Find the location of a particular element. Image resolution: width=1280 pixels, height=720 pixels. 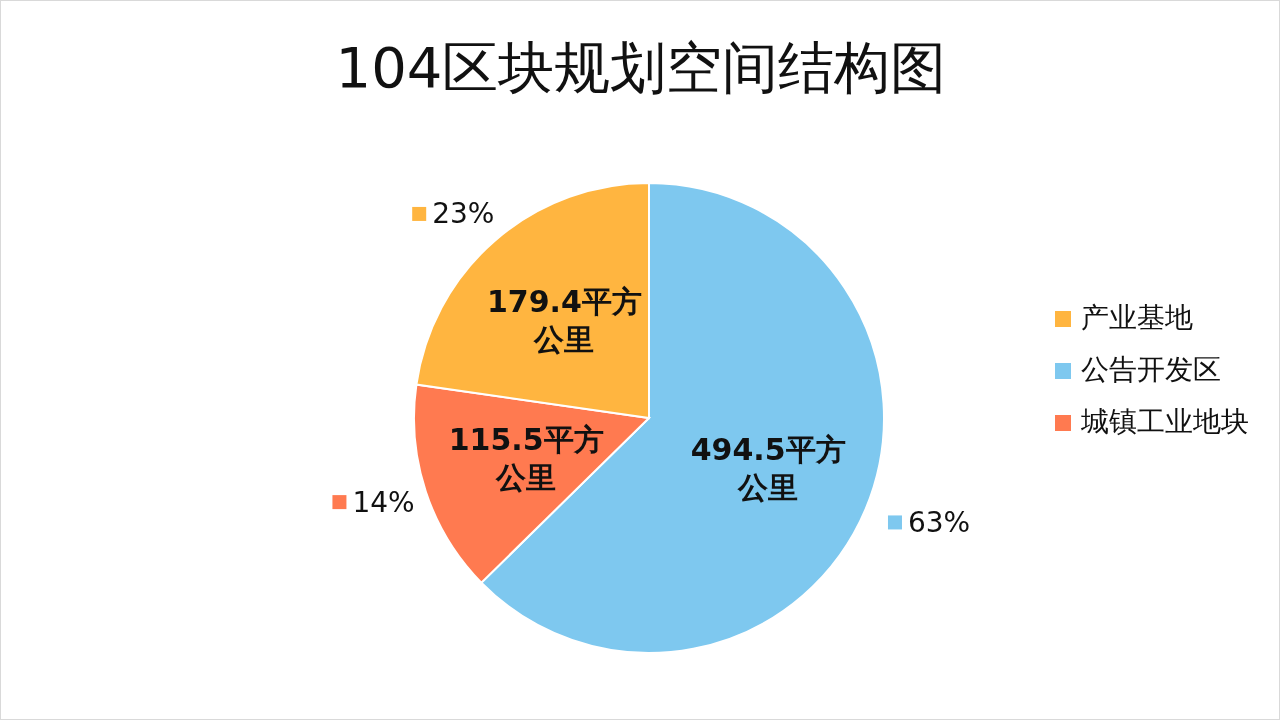

data-label: 115.5平方公里 is located at coordinates (526, 458).